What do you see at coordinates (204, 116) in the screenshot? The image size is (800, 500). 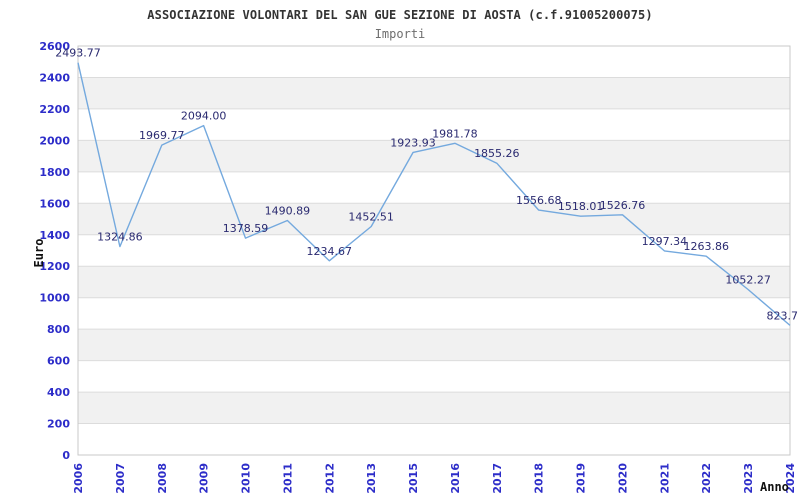 I see `point-label: 2094.00` at bounding box center [204, 116].